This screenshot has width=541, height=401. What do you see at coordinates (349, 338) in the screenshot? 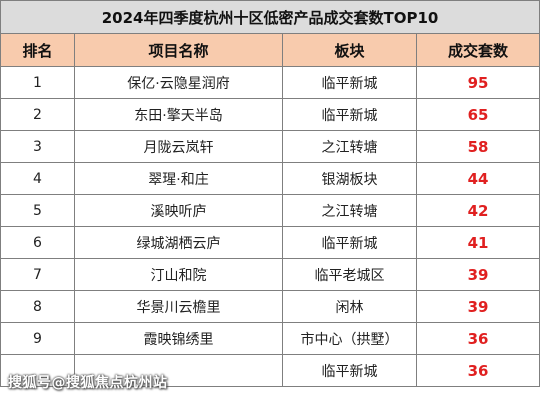
I see `area-cell: 市中心（拱墅）` at bounding box center [349, 338].